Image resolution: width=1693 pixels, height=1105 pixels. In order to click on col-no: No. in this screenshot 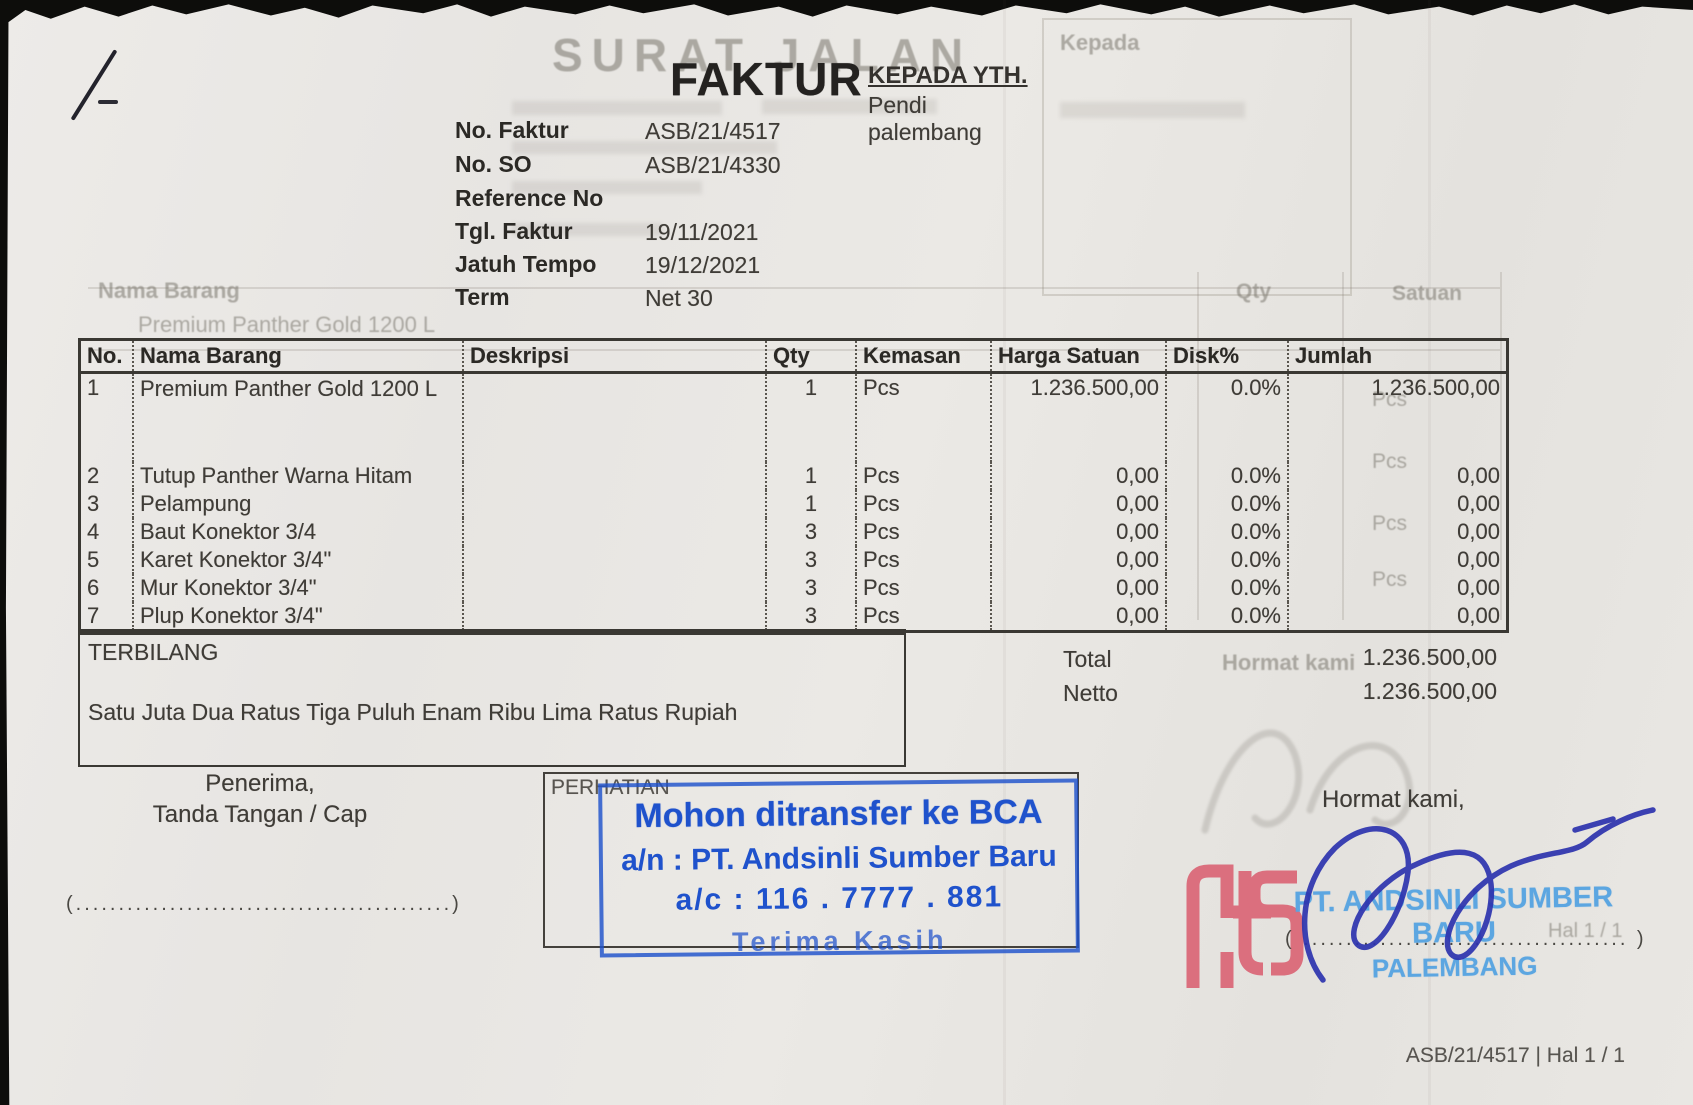, I will do `click(107, 357)`.